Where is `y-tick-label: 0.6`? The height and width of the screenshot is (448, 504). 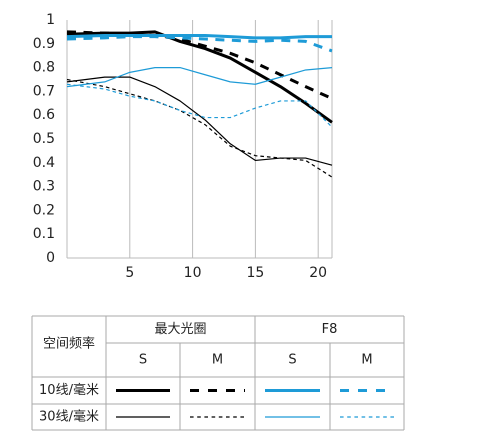
y-tick-label: 0.6 is located at coordinates (44, 115).